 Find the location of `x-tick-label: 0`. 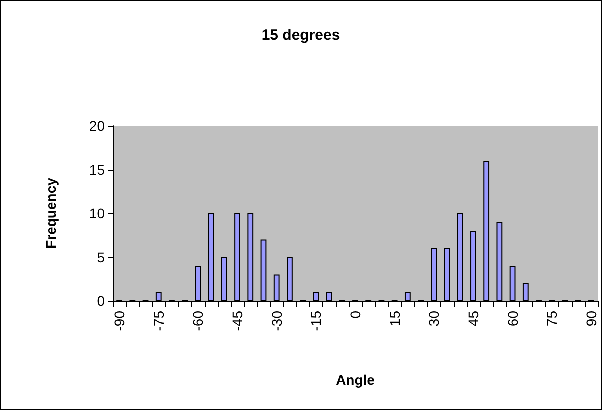

x-tick-label: 0 is located at coordinates (356, 314).